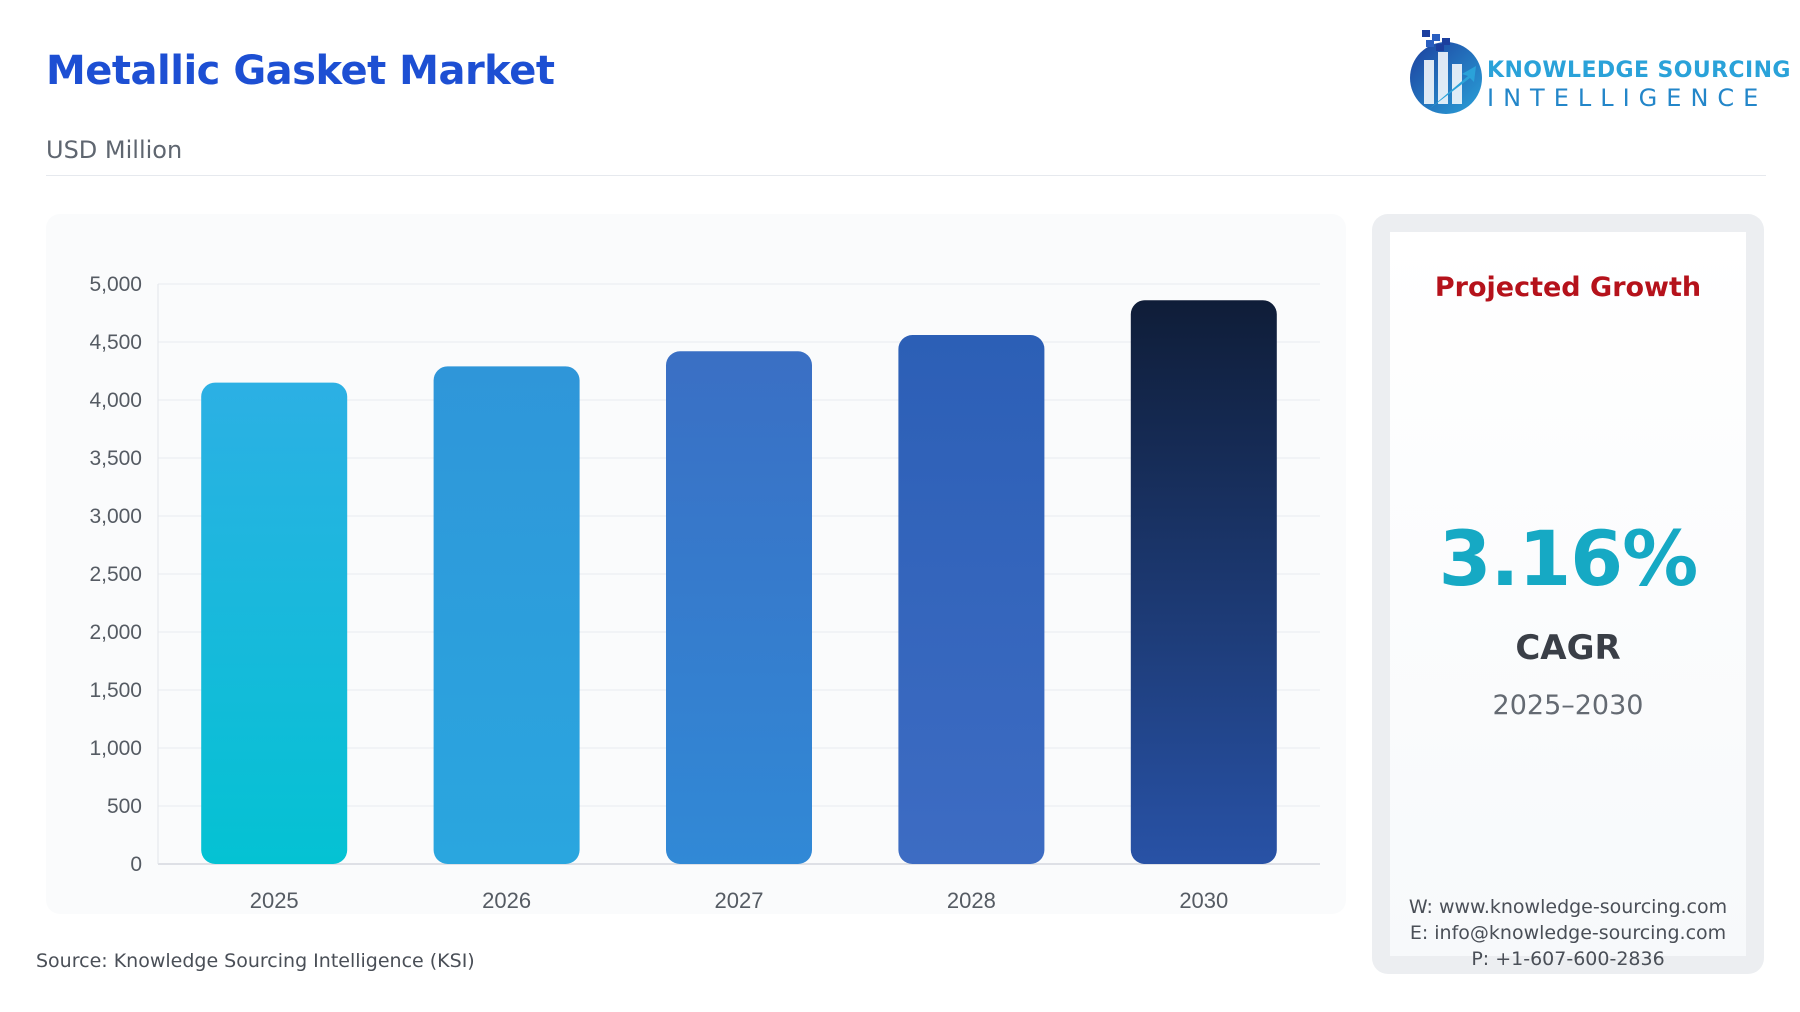  Describe the element at coordinates (1203, 900) in the screenshot. I see `x-tick-label: 2030` at that location.